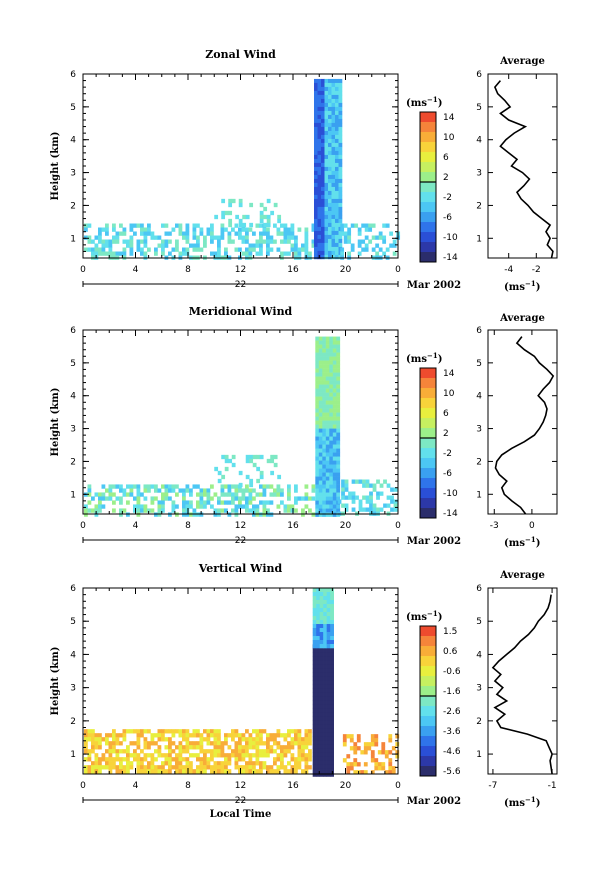  What do you see at coordinates (479, 722) in the screenshot?
I see `profile-y-tick-label: 2` at bounding box center [479, 722].